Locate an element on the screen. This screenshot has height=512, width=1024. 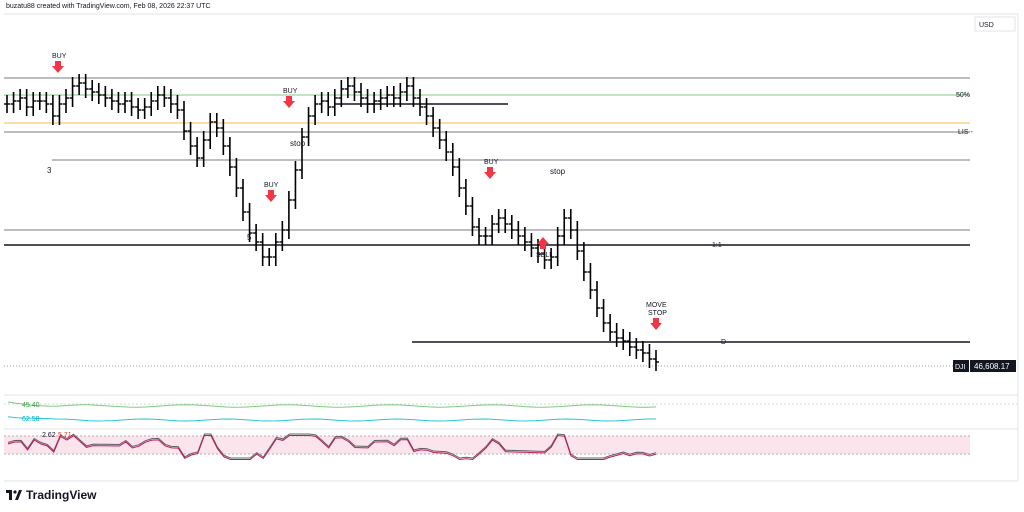
level-1to1-label: 1:1 is located at coordinates (717, 245).